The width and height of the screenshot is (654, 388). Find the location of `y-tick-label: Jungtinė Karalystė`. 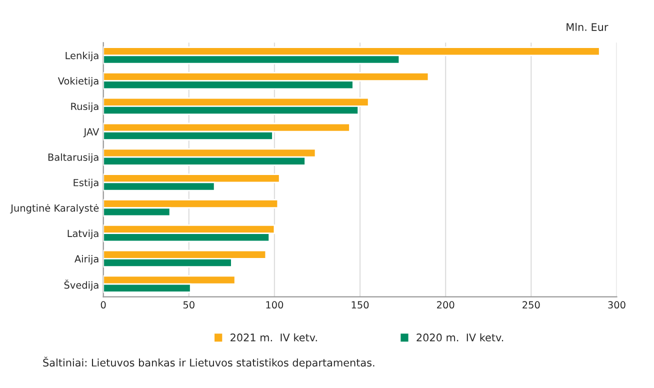

y-tick-label: Jungtinė Karalystė is located at coordinates (54, 209).